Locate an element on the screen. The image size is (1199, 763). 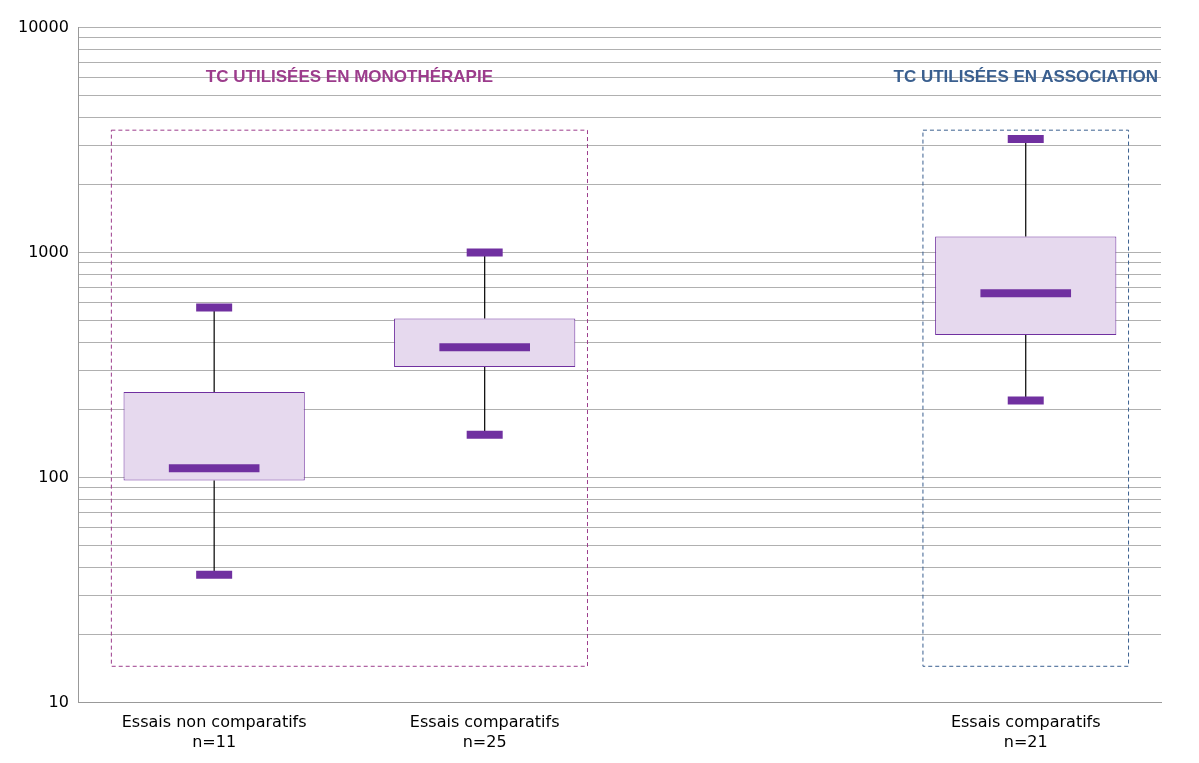
y-tick-label: 10 is located at coordinates (58, 701).